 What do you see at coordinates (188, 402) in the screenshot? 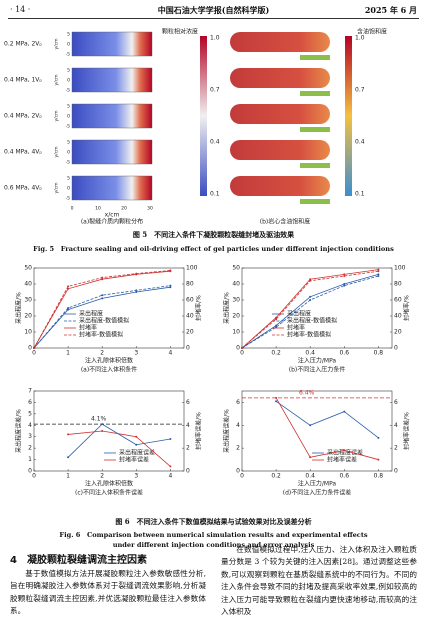
I see `y2-tick-label: 6` at bounding box center [188, 402].